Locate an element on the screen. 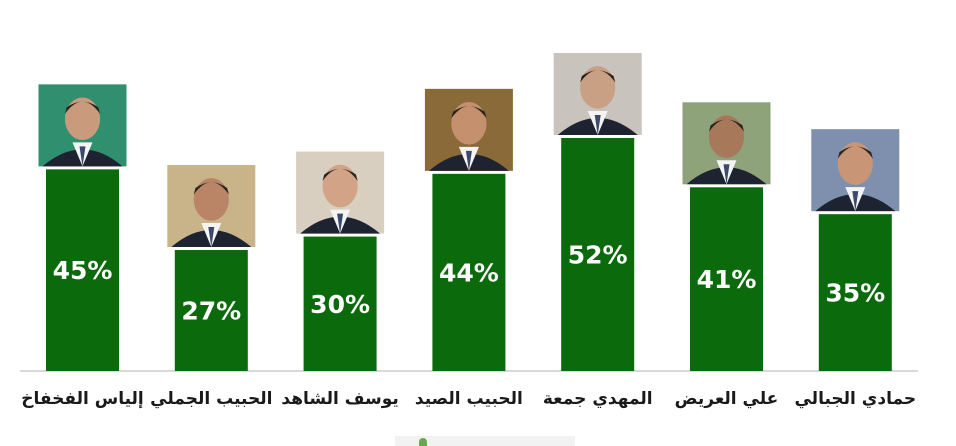 The height and width of the screenshot is (446, 956). category-label-4: الحبيب الصيد is located at coordinates (469, 399).